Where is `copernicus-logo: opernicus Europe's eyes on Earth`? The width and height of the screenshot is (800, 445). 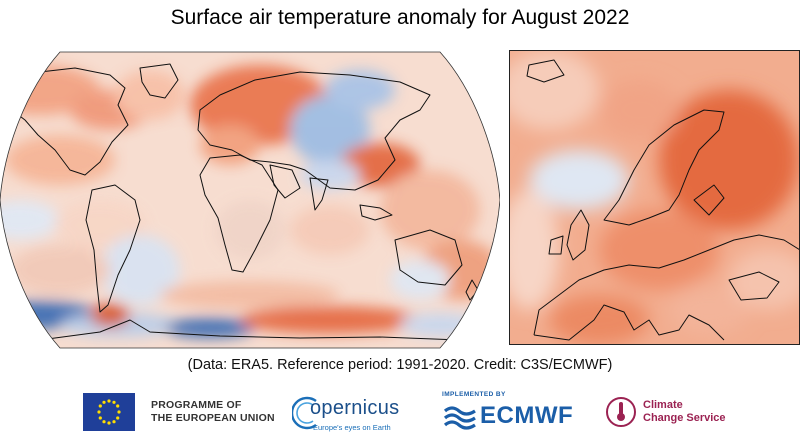 copernicus-logo: opernicus Europe's eyes on Earth is located at coordinates (346, 413).